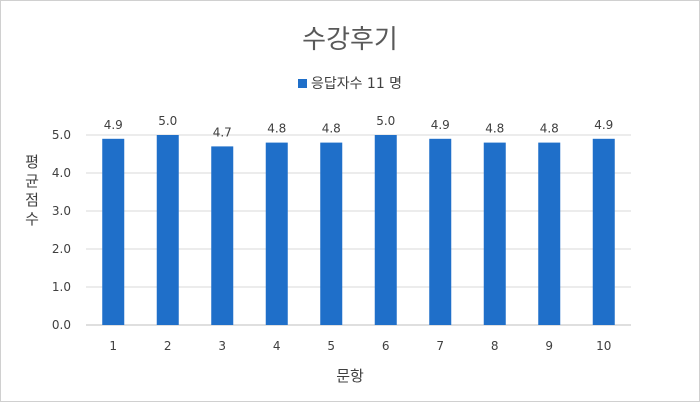 The height and width of the screenshot is (402, 700). Describe the element at coordinates (440, 346) in the screenshot. I see `x-tick-label: 7` at that location.